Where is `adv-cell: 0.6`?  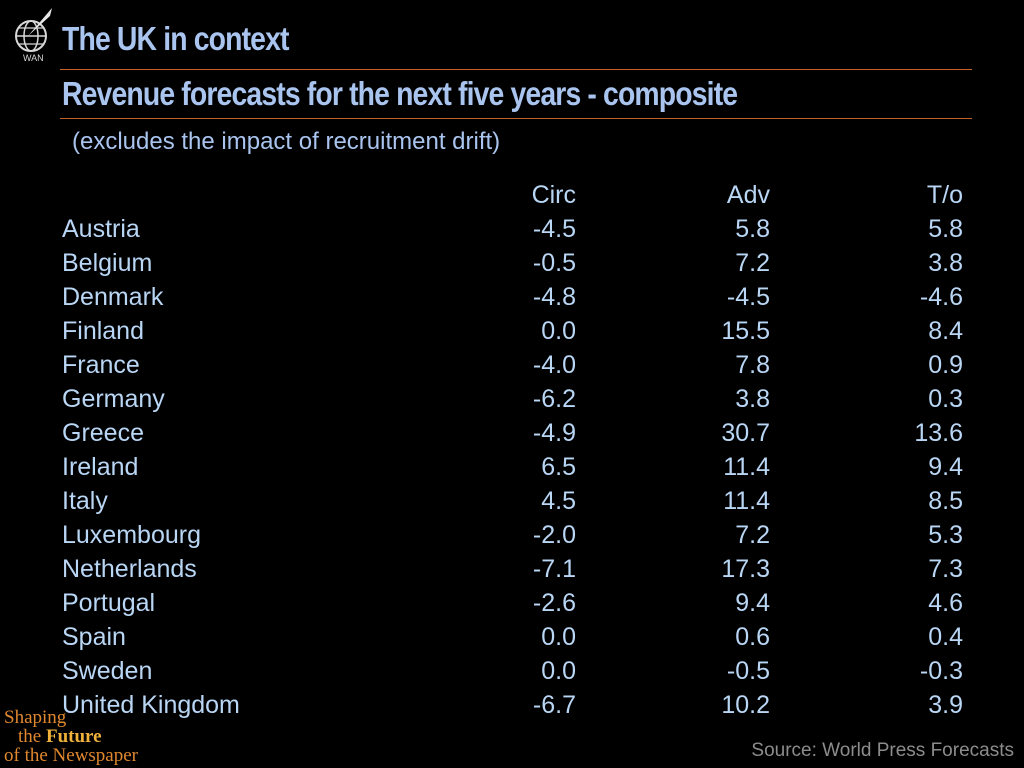 adv-cell: 0.6 is located at coordinates (752, 636).